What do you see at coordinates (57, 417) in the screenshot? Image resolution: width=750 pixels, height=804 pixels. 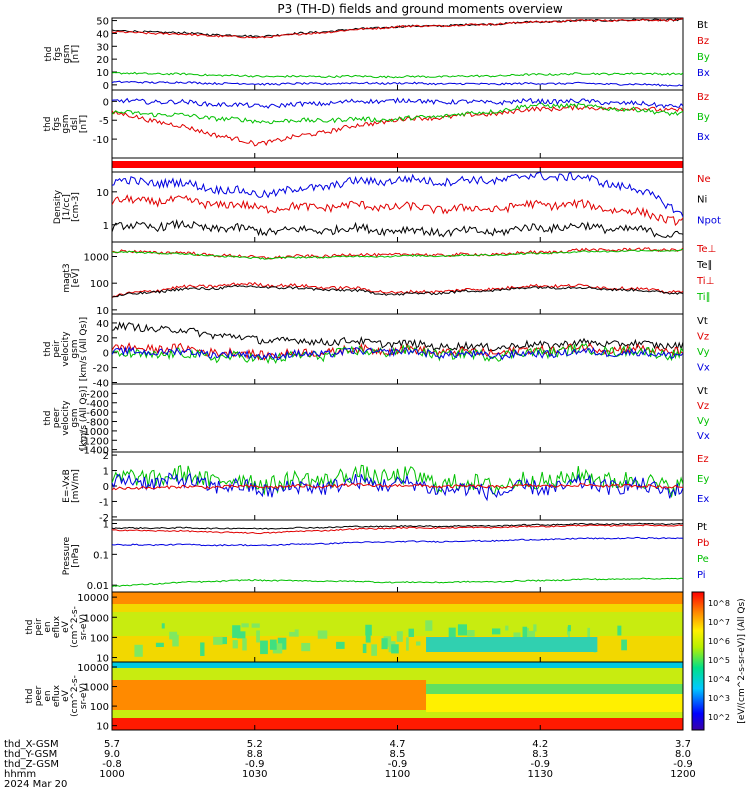 I see `ylabel-electron-velocity: peer` at bounding box center [57, 417].